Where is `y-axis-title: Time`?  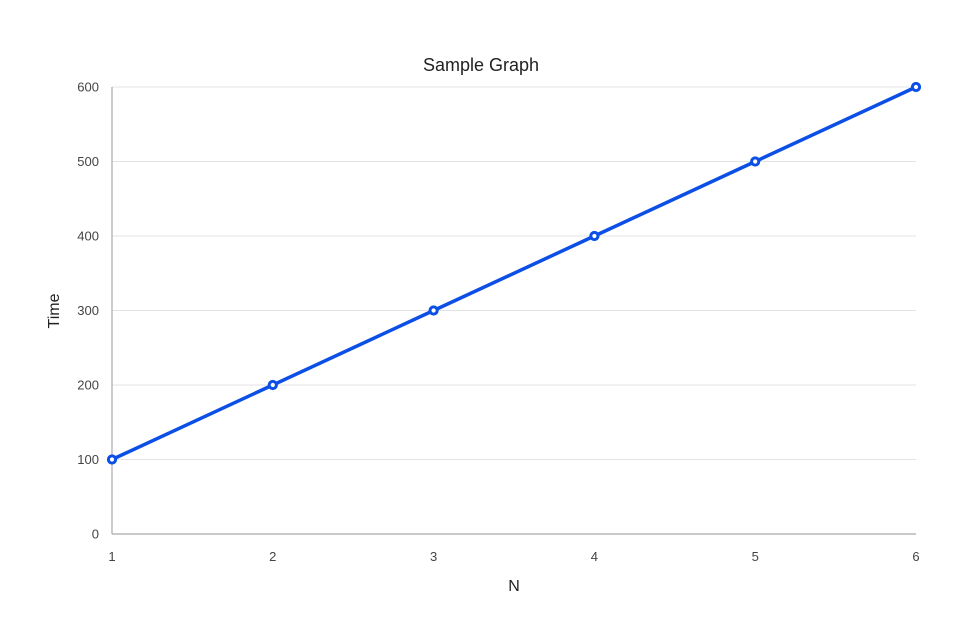
y-axis-title: Time is located at coordinates (54, 310).